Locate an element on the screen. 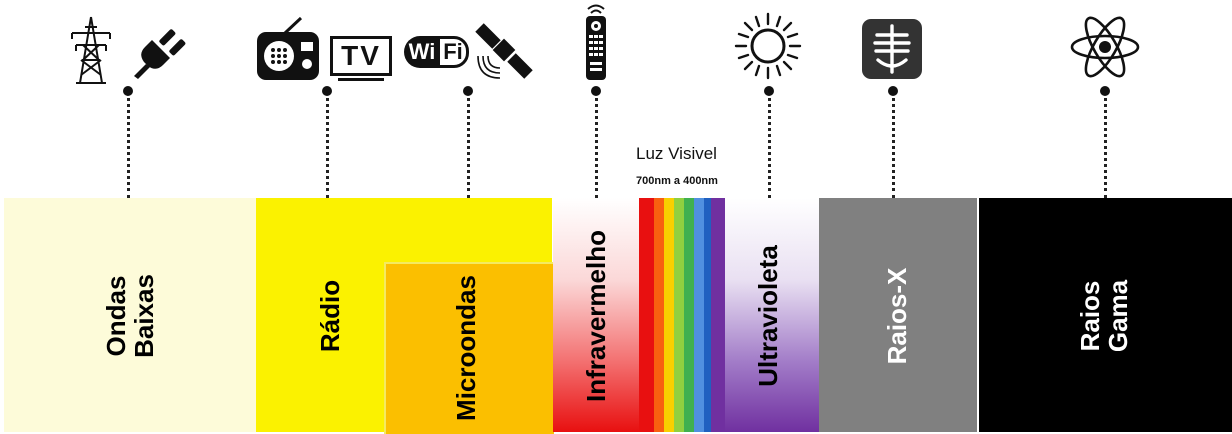 This screenshot has height=434, width=1232. visible-stripe-orange is located at coordinates (659, 315).